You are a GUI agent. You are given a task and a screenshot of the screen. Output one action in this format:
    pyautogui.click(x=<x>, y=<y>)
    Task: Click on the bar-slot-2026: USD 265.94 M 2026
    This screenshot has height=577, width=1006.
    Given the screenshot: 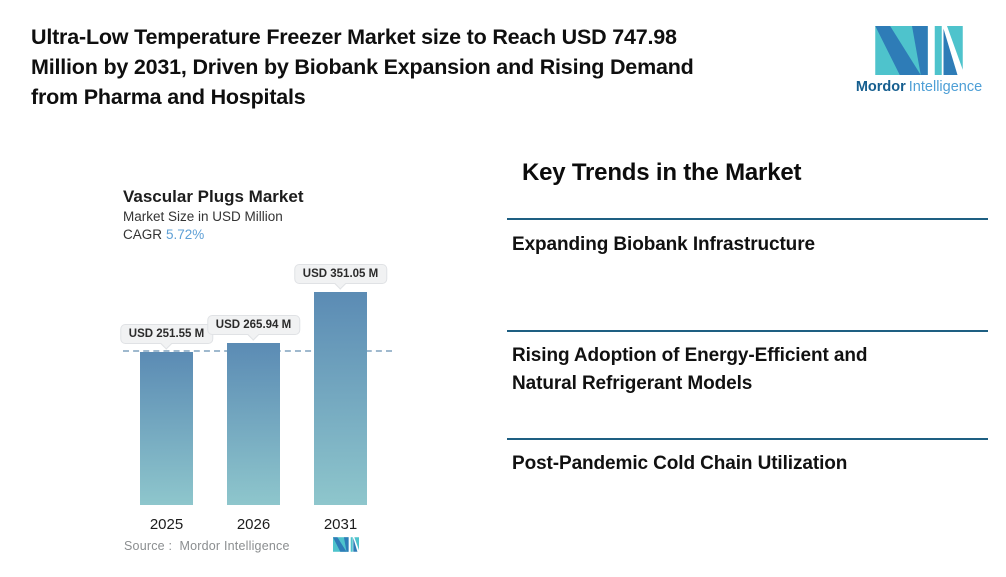 What is the action you would take?
    pyautogui.click(x=253, y=394)
    